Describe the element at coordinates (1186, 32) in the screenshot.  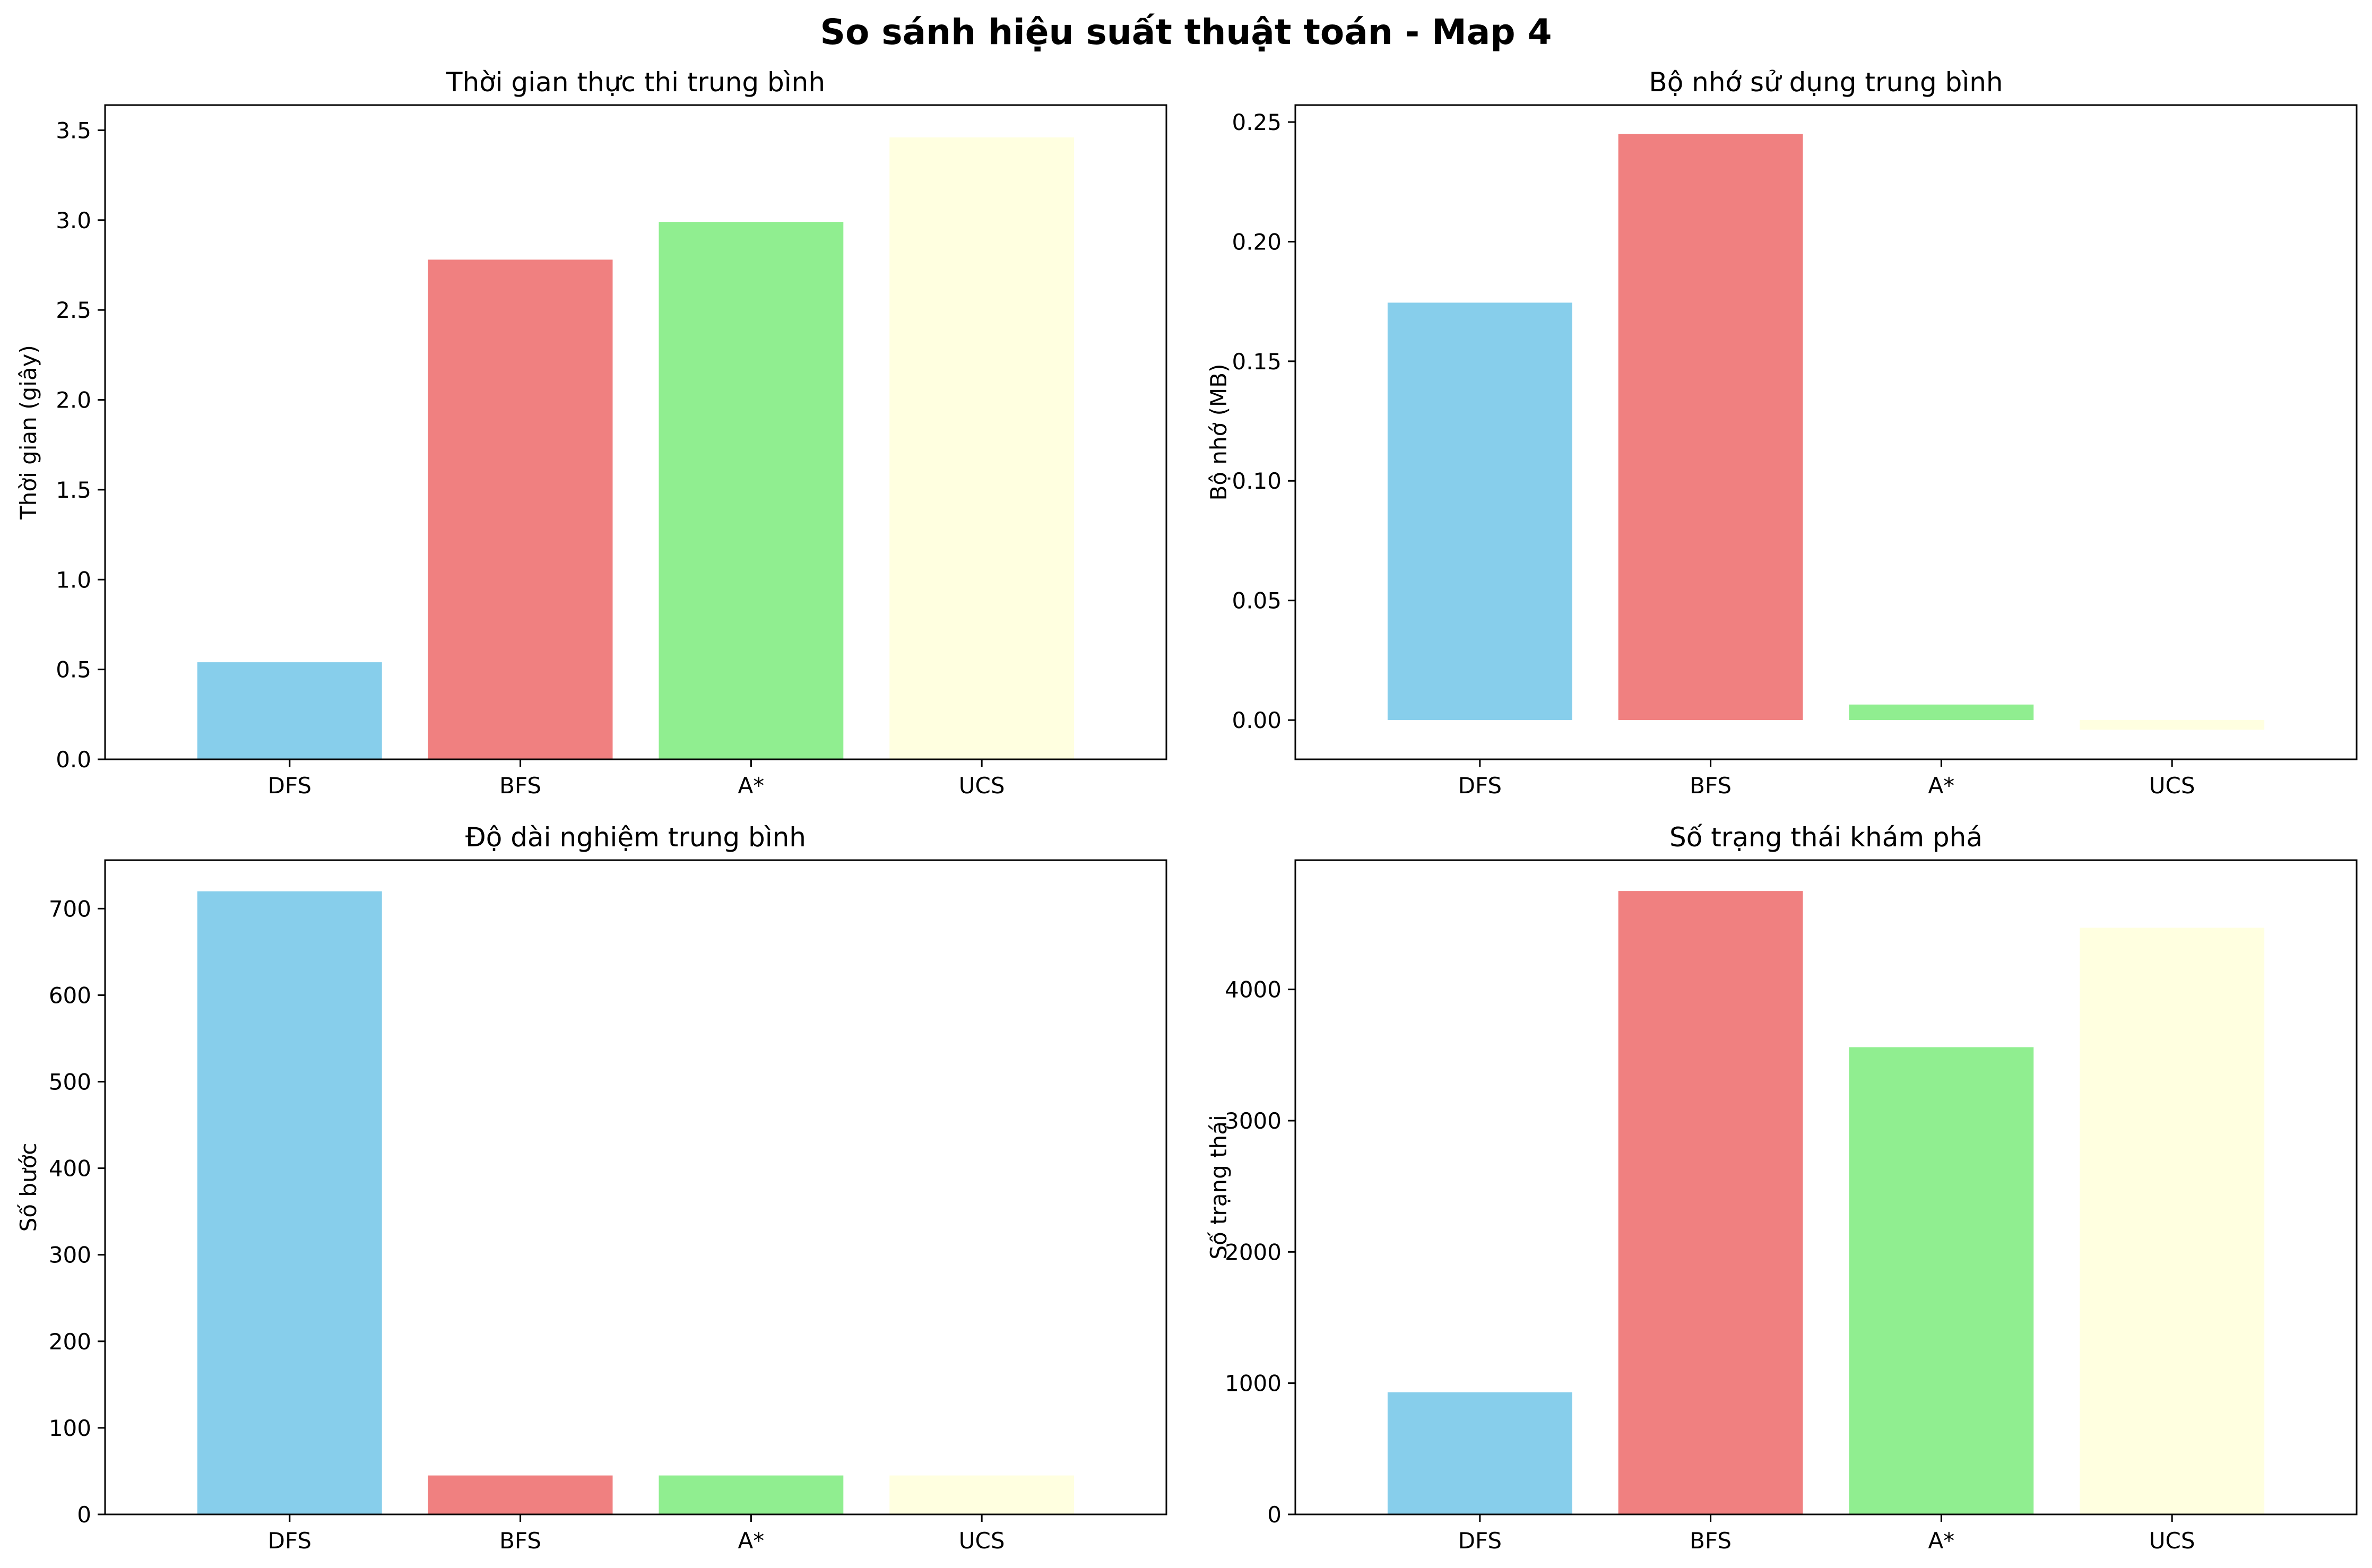
I see `figure-title: So sánh hiệu suất thuật toán - Map 4` at that location.